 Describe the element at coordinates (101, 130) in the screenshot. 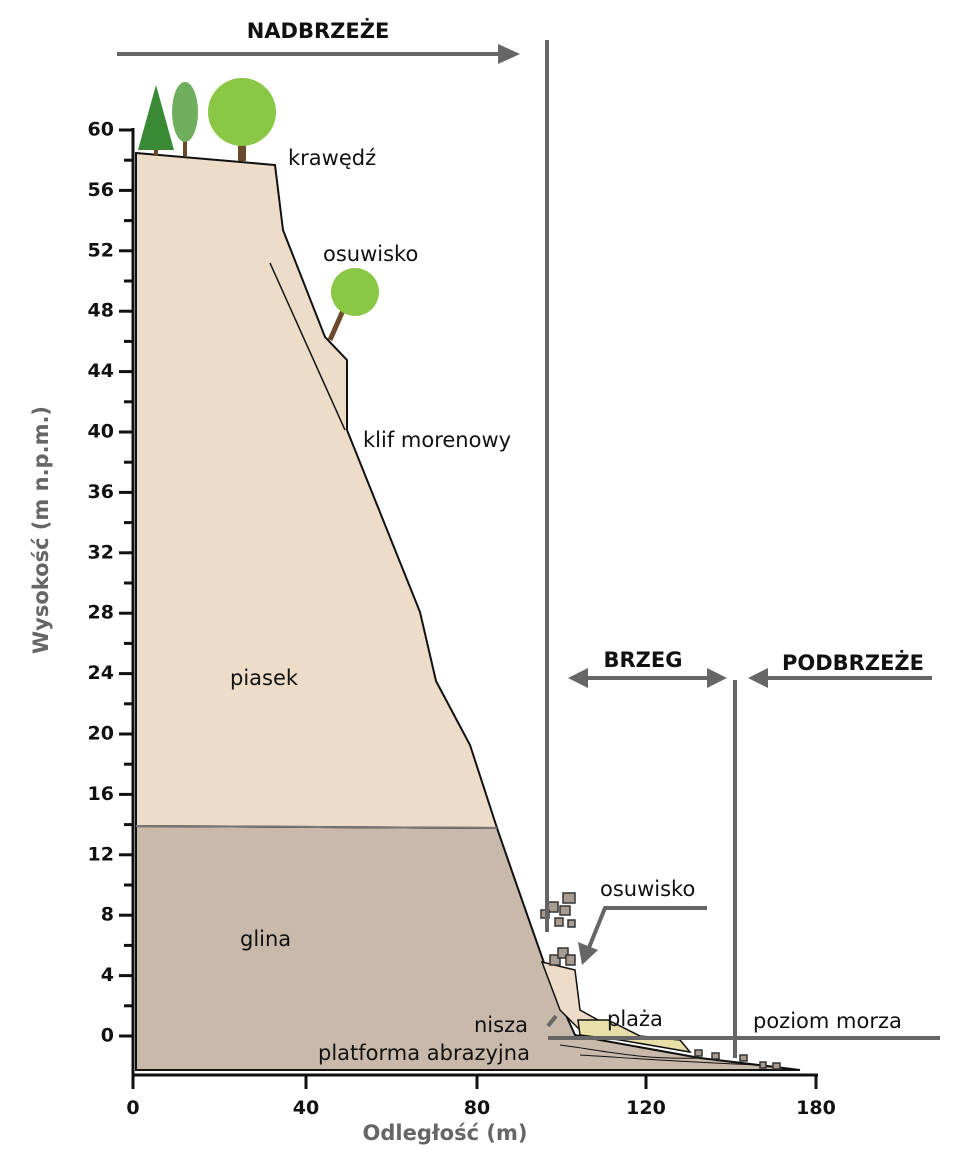

I see `y-tick-label: 60` at that location.